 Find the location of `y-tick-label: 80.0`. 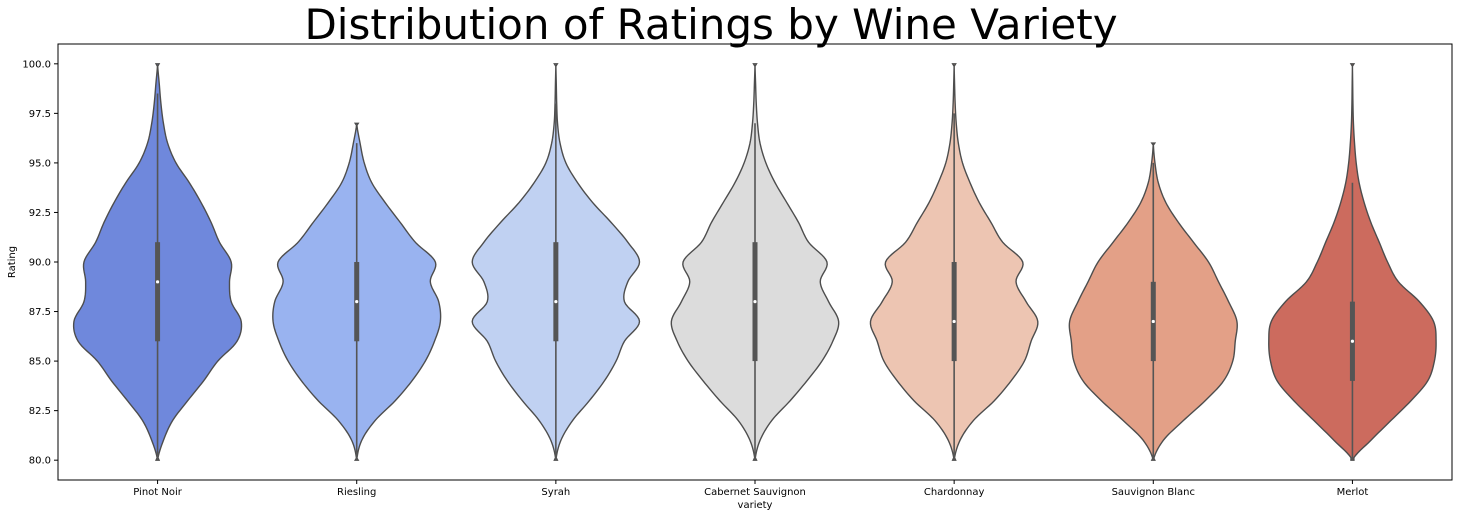

y-tick-label: 80.0 is located at coordinates (40, 461).